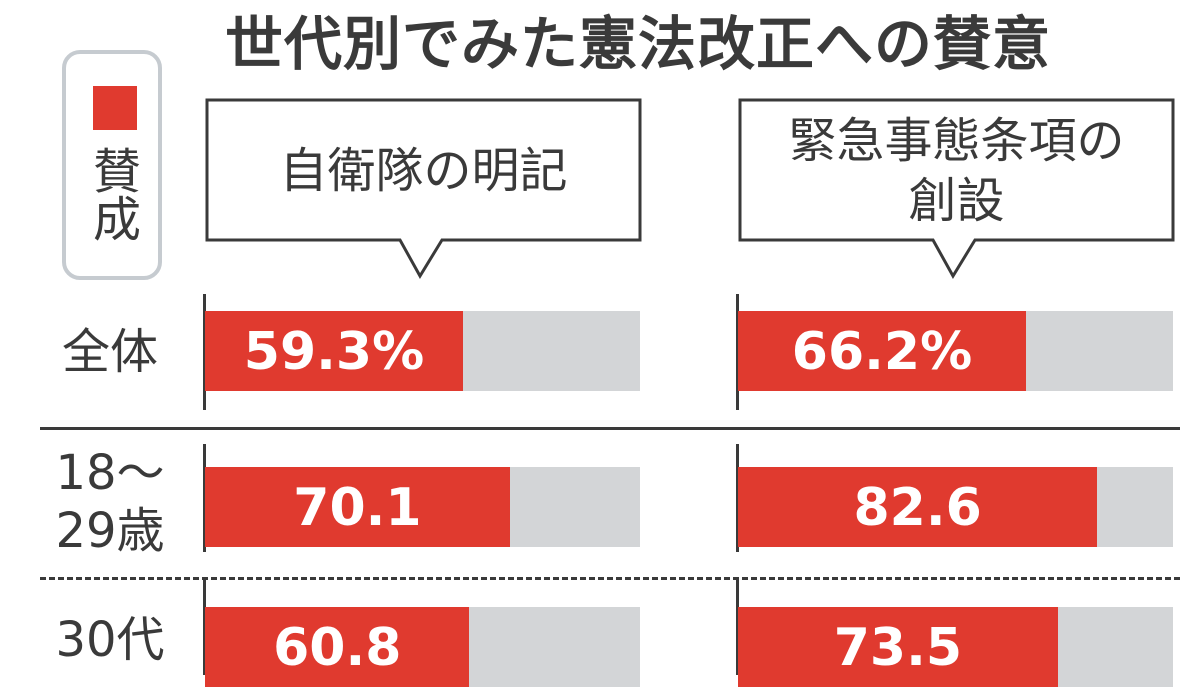 This screenshot has height=689, width=1200. Describe the element at coordinates (423, 171) in the screenshot. I see `series-name: 自衛隊の明記` at that location.